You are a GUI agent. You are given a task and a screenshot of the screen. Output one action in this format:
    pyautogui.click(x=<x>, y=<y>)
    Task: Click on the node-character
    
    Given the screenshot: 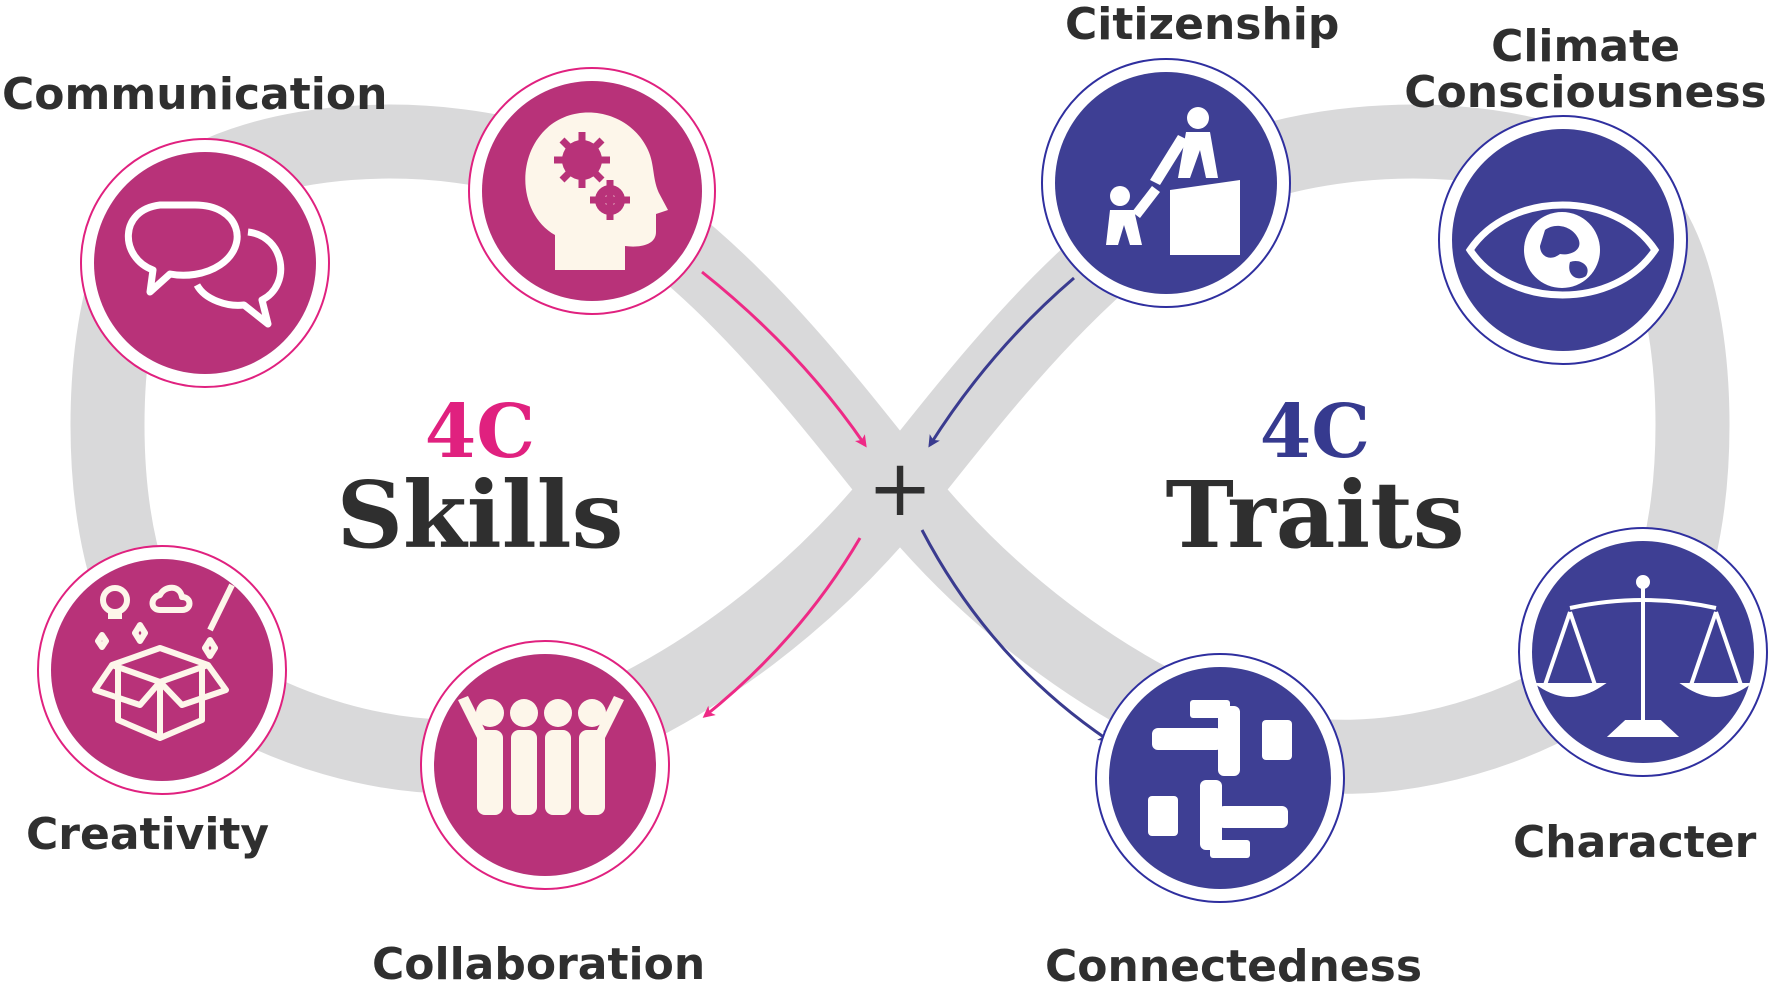 What is the action you would take?
    pyautogui.click(x=1643, y=652)
    